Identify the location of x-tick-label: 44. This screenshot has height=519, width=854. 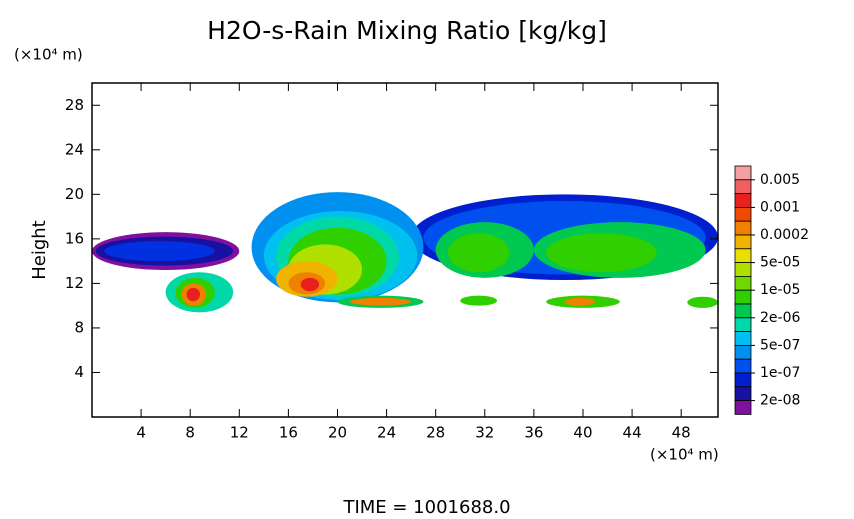
(632, 433).